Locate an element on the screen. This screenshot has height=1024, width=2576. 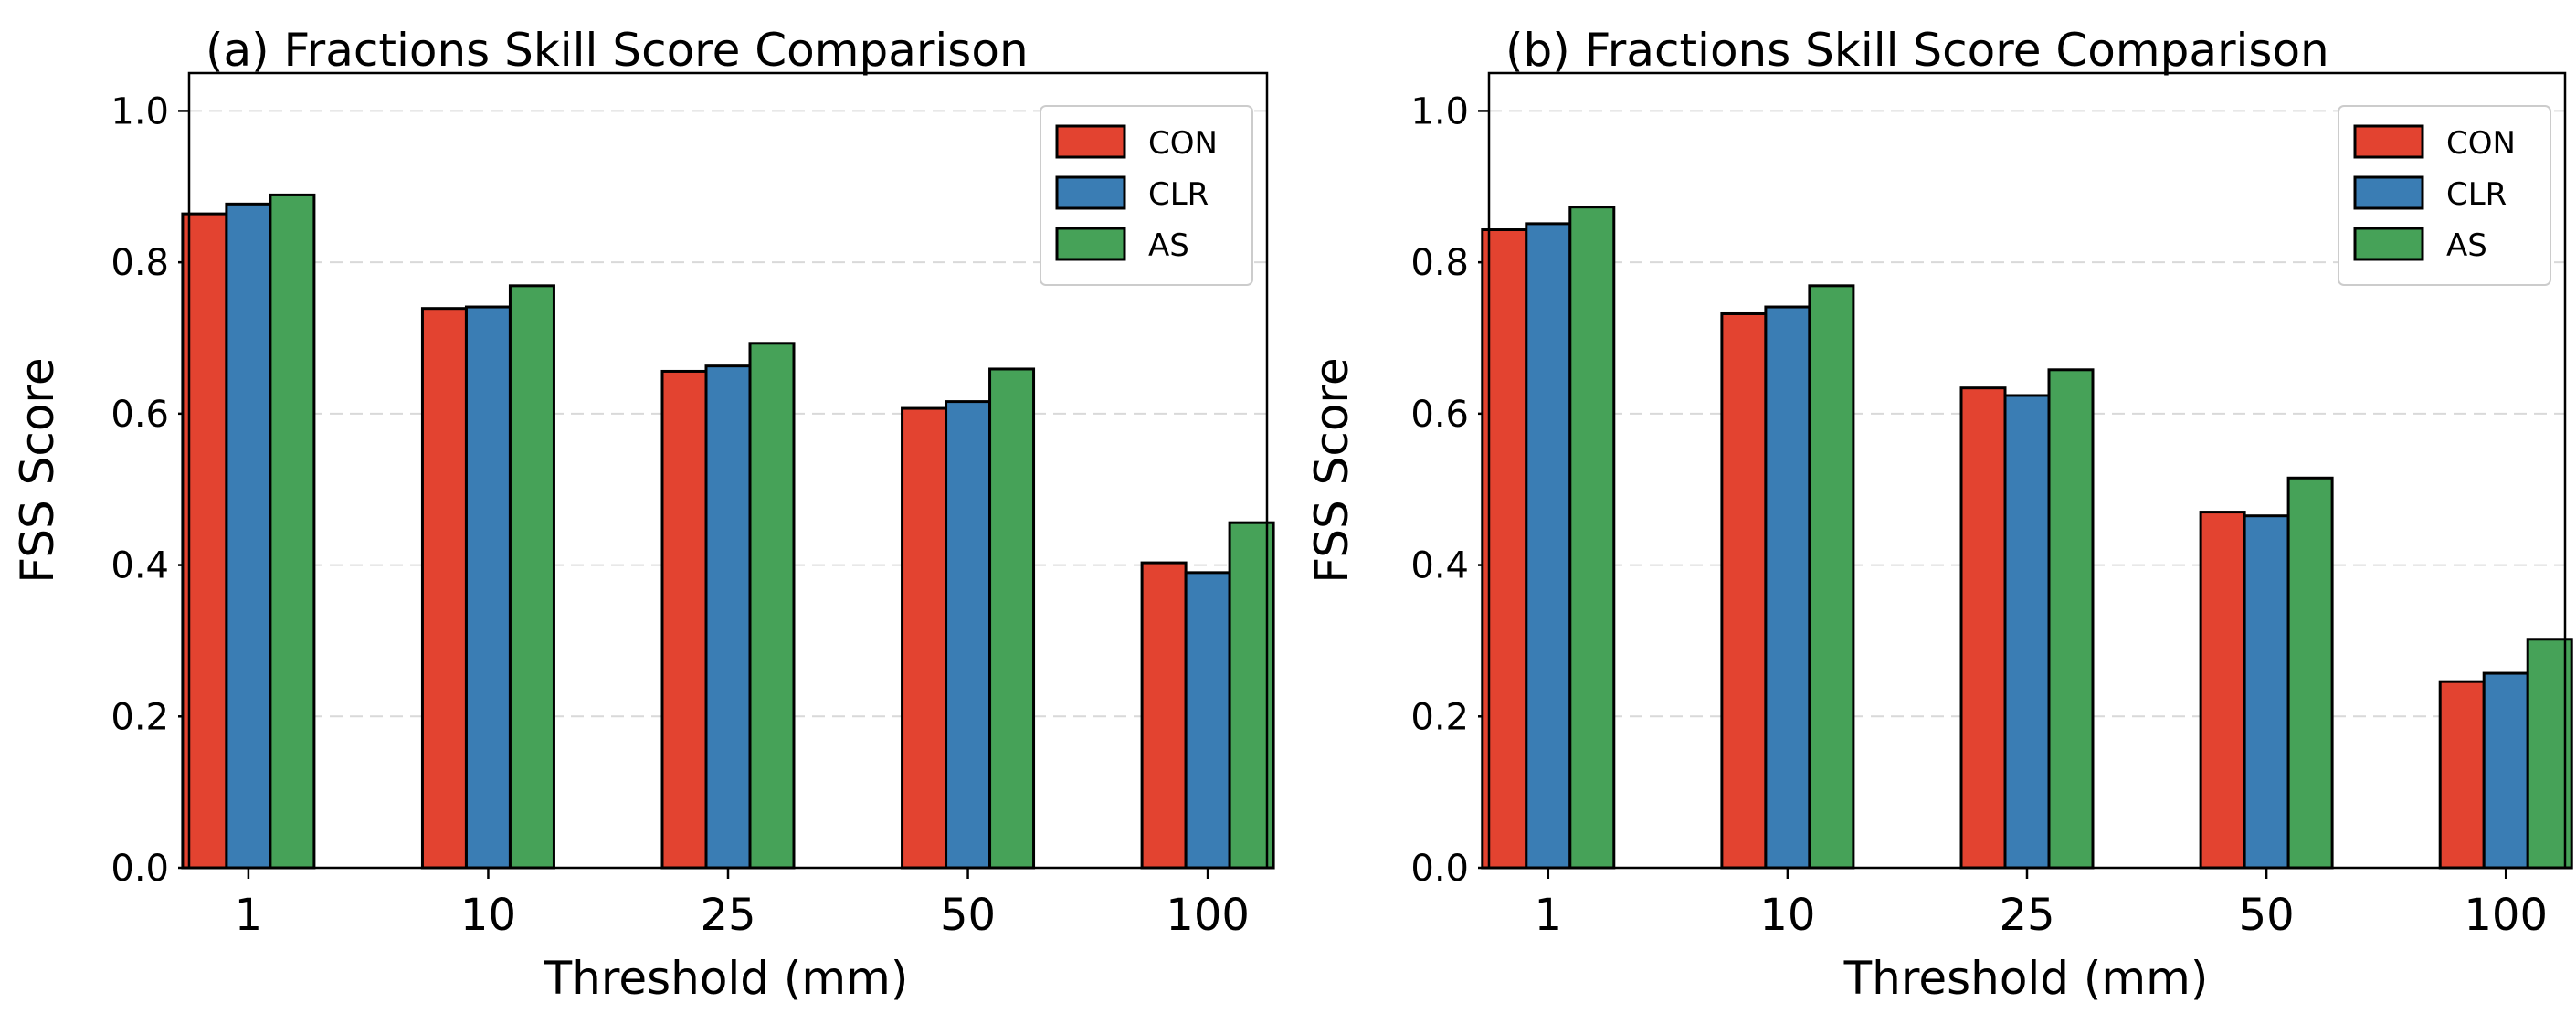
chart-title: (b) Fractions Skill Score Comparison is located at coordinates (1917, 50).